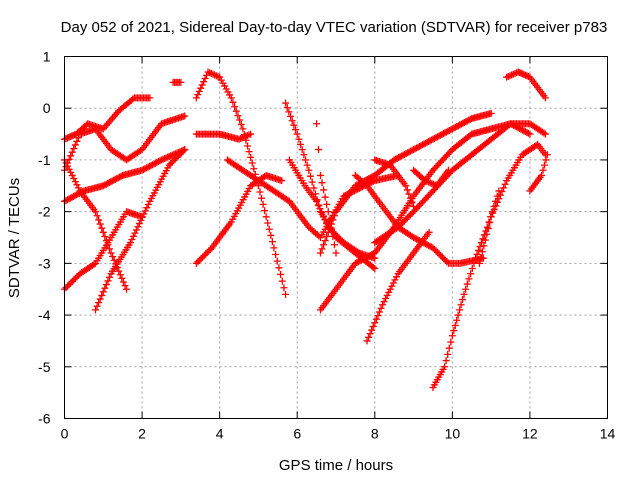 This screenshot has height=480, width=640. What do you see at coordinates (44, 367) in the screenshot?
I see `y-tick-label: -5` at bounding box center [44, 367].